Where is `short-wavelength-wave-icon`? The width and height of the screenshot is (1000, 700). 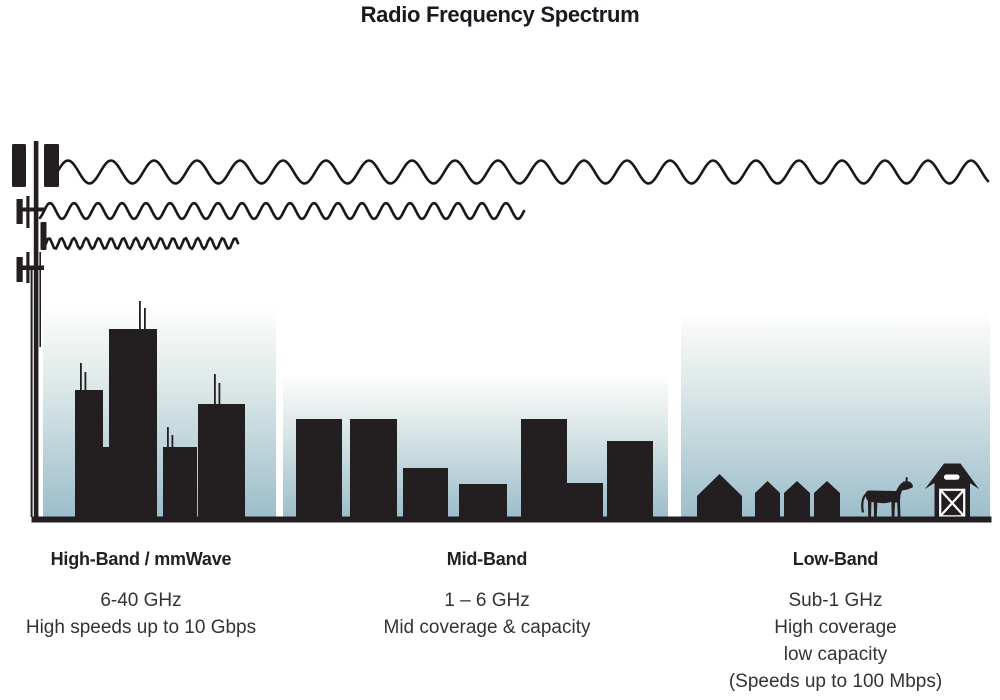 short-wavelength-wave-icon is located at coordinates (140, 243).